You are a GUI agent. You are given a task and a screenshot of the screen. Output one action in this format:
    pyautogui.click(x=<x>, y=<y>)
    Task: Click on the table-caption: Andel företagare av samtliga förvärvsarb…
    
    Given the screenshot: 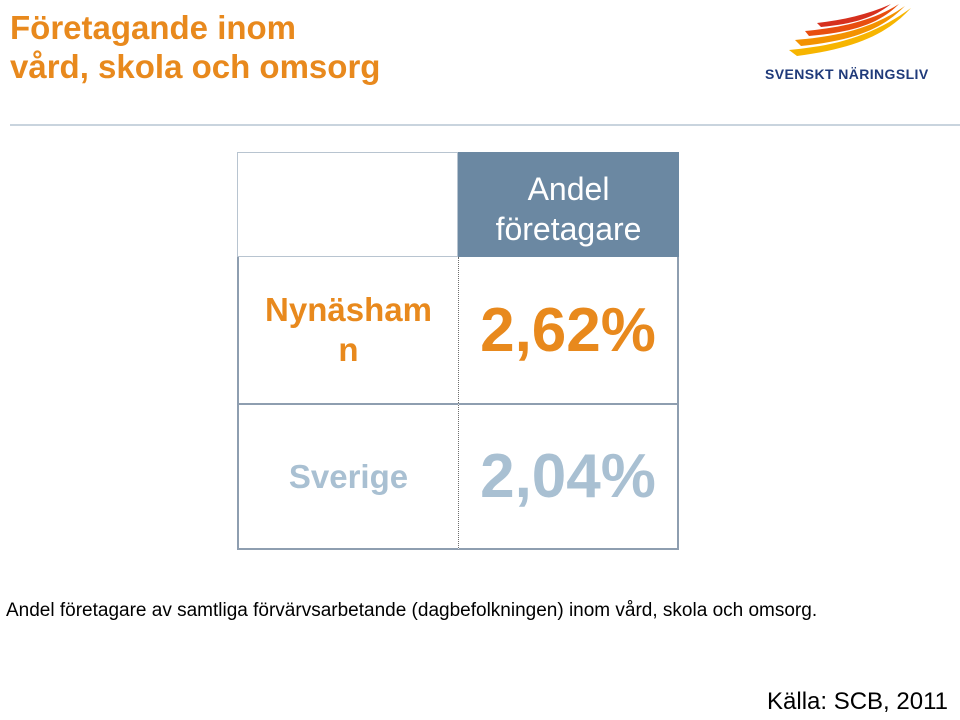 What is the action you would take?
    pyautogui.click(x=412, y=610)
    